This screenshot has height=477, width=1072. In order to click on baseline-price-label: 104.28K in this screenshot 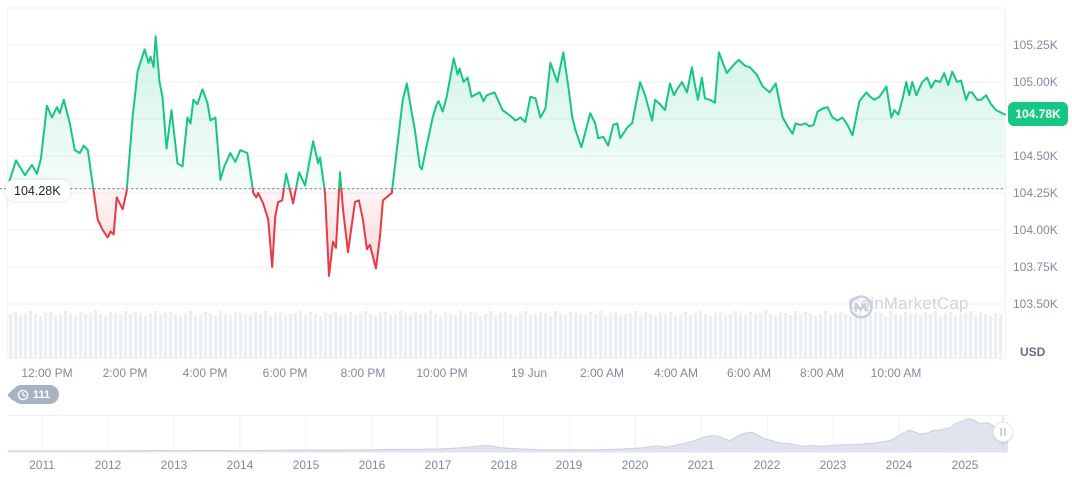, I will do `click(38, 190)`.